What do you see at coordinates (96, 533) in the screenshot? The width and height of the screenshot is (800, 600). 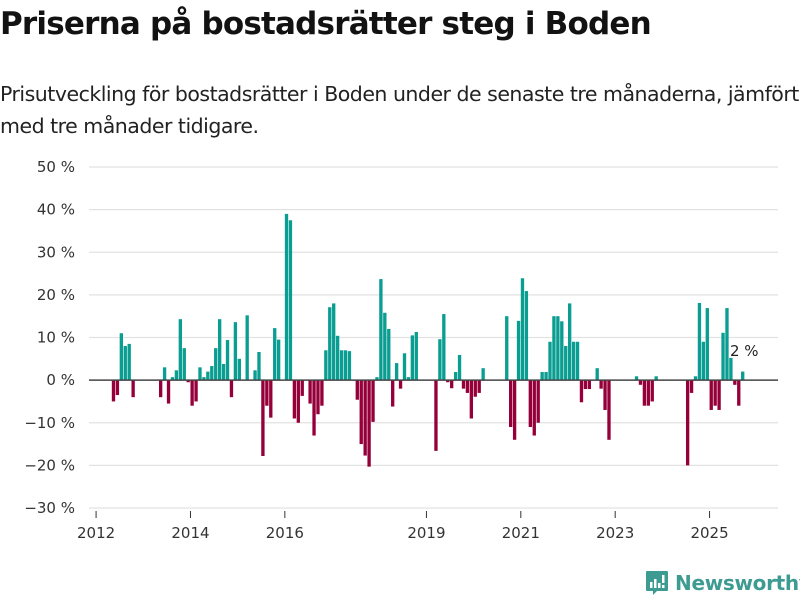 I see `x-tick-label: 2012` at bounding box center [96, 533].